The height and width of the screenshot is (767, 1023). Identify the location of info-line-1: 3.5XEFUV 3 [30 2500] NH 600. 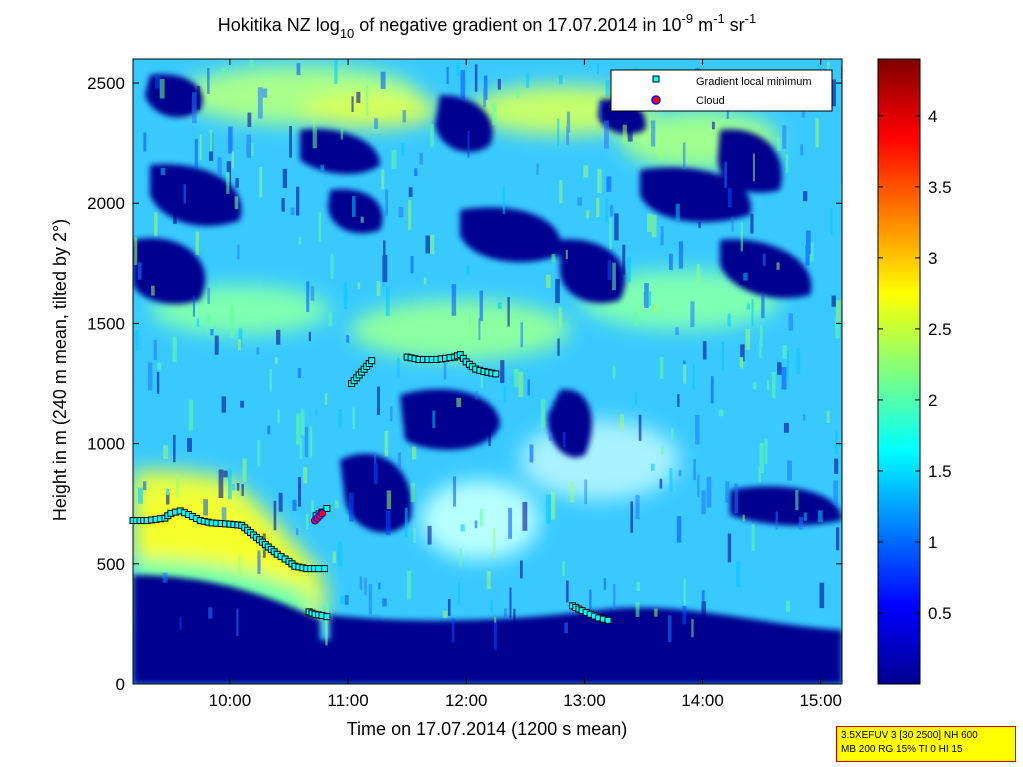
(909, 735).